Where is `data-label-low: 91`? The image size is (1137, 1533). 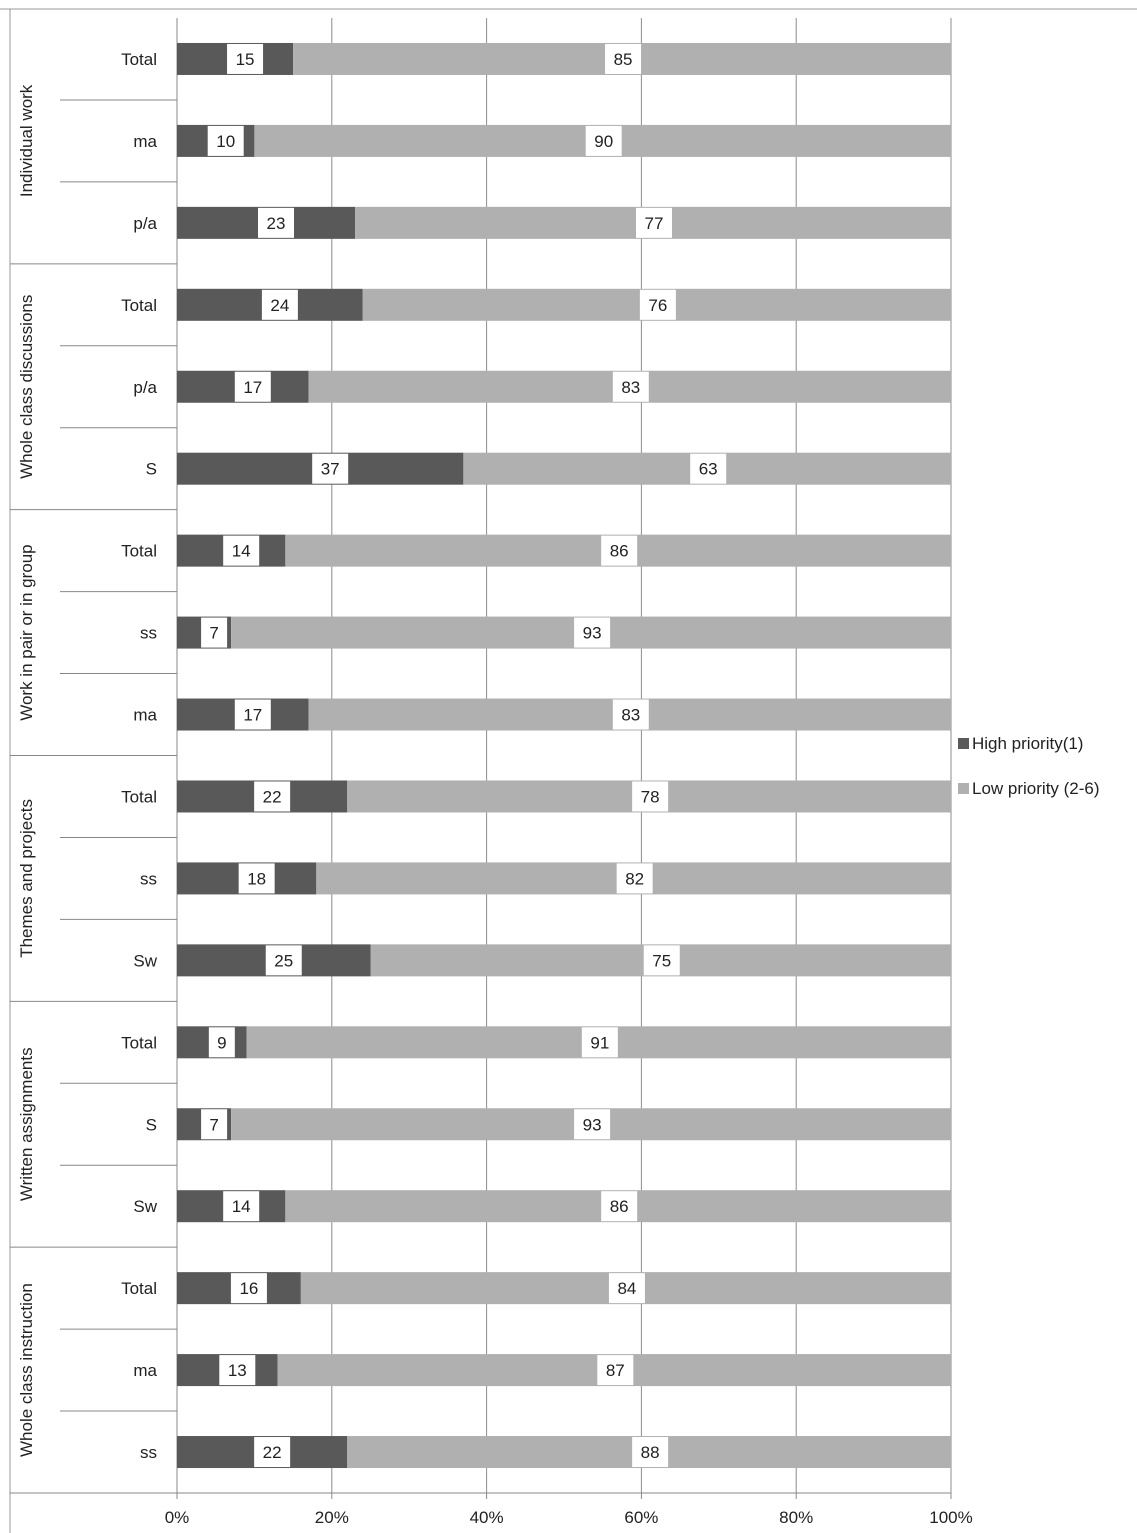
data-label-low: 91 is located at coordinates (599, 1042).